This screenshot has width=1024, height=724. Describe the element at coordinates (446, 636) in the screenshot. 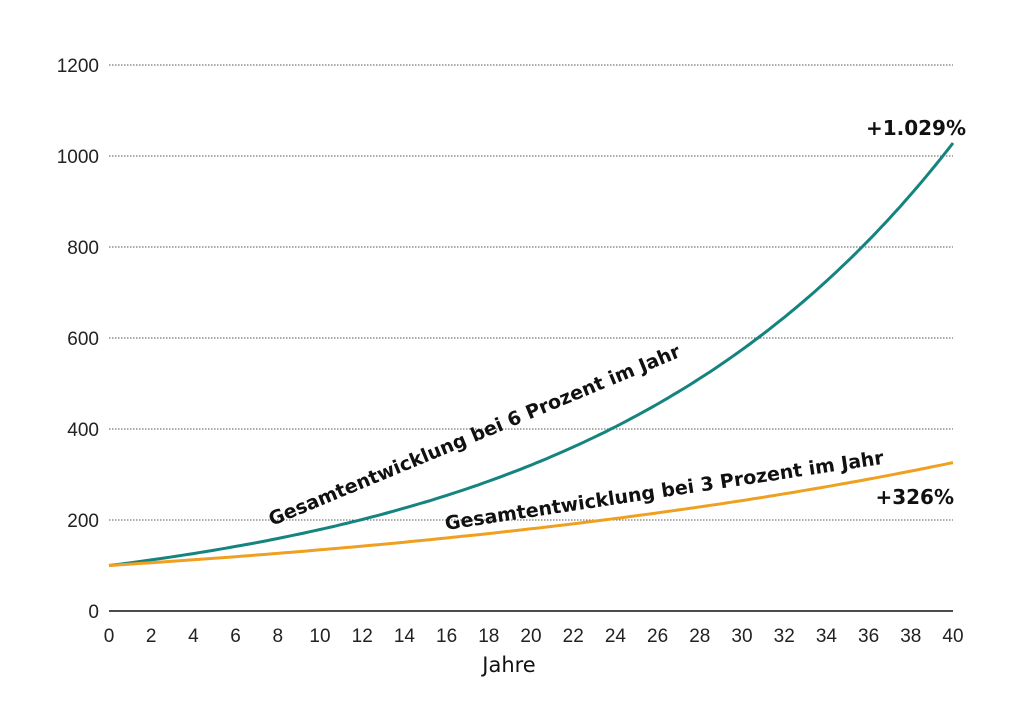

I see `x-tick-label: 16` at that location.